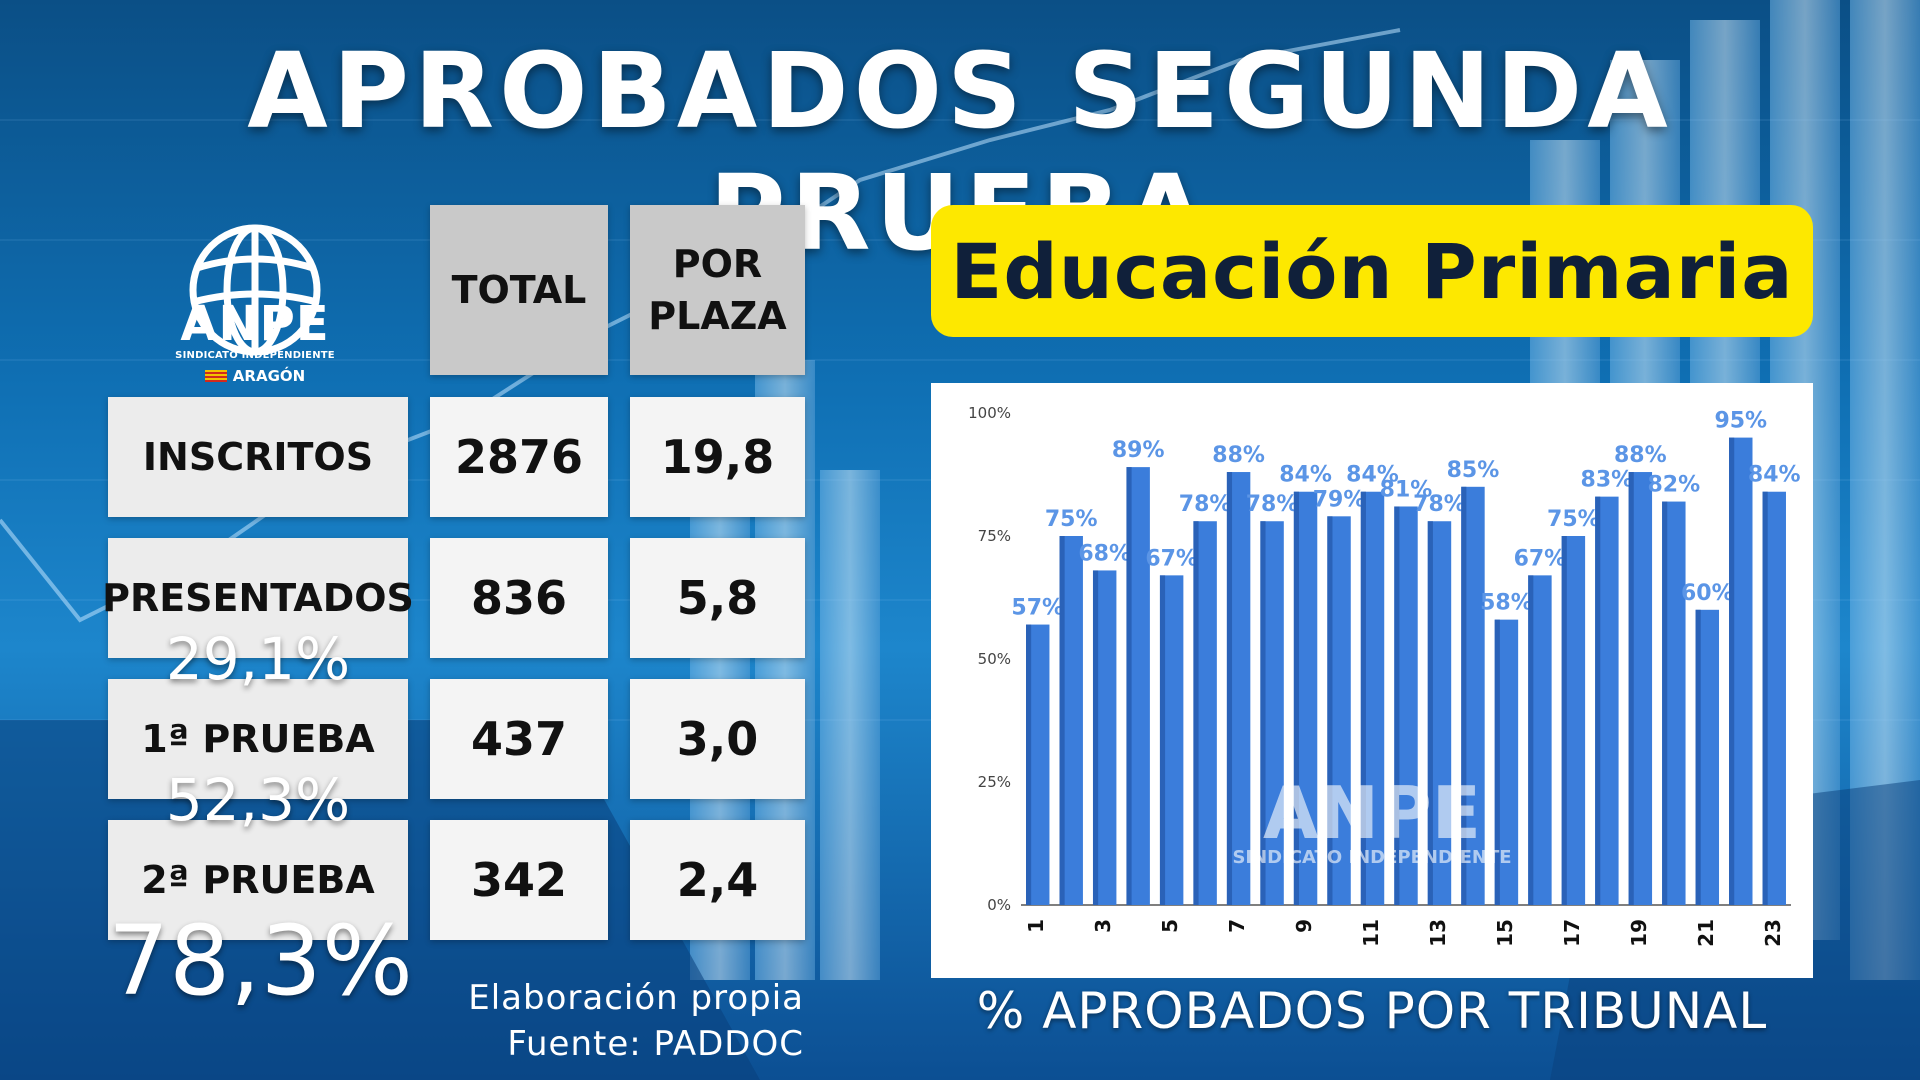 Image resolution: width=1920 pixels, height=1080 pixels. I want to click on cell-segunda-prueba-per-place: 2,4, so click(717, 880).